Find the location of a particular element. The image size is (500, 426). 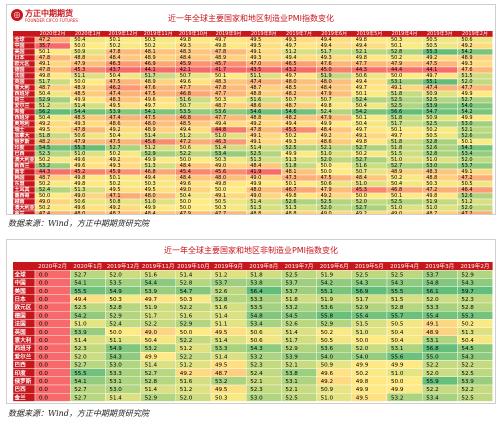

pmi-value: 54.6 is located at coordinates (255, 112).